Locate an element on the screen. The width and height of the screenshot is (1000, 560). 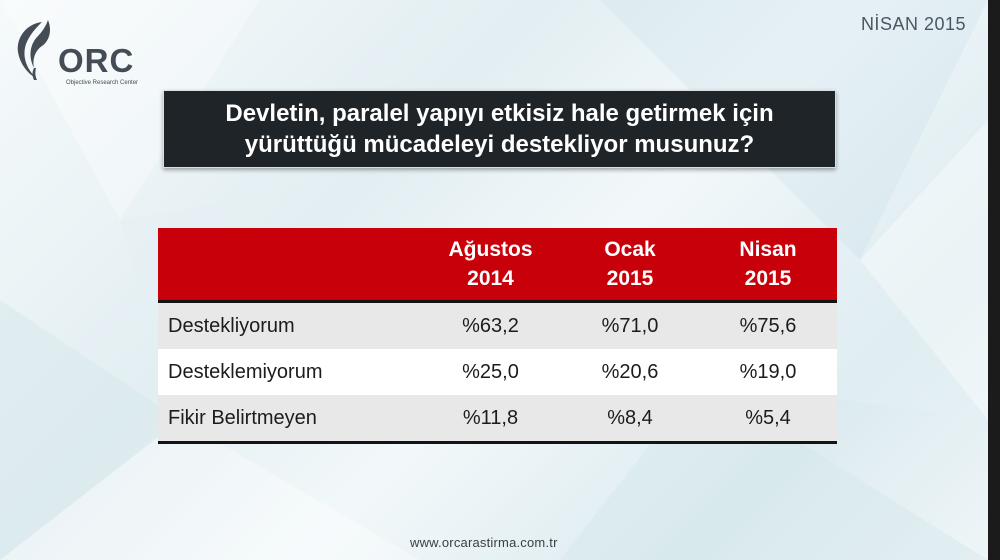
window-edge is located at coordinates (994, 280).